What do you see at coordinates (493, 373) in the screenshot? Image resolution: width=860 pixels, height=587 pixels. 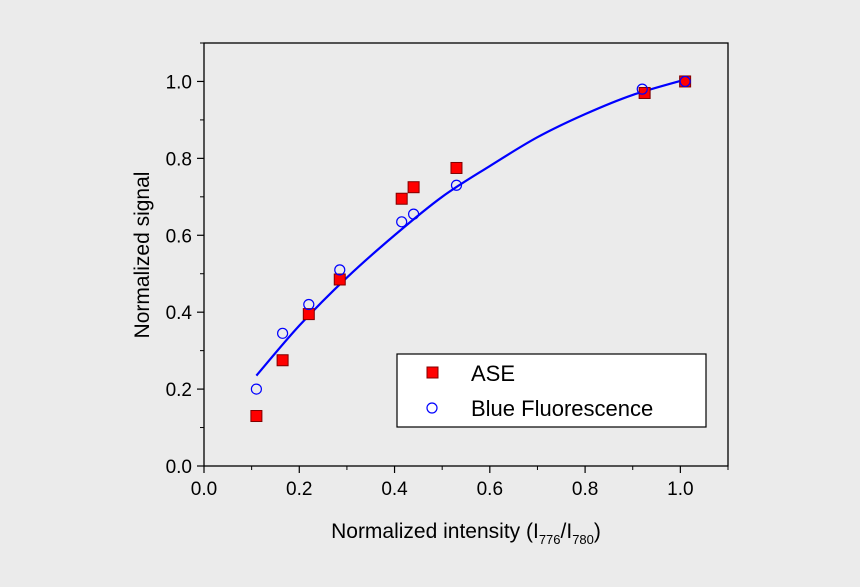 I see `legend-ase-label: ASE` at bounding box center [493, 373].